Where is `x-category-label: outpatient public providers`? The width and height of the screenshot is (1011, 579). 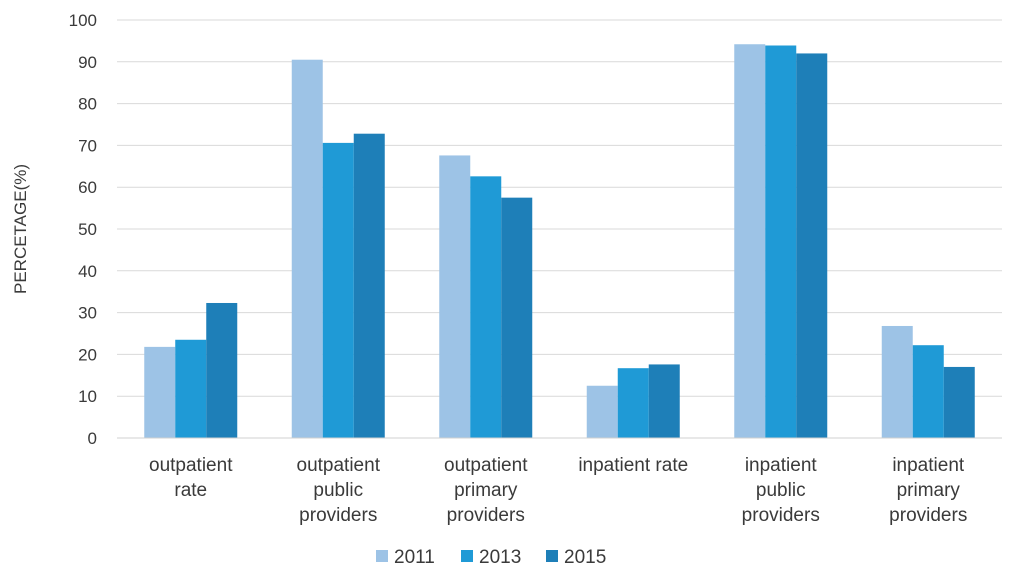 x-category-label: outpatient public providers is located at coordinates (339, 490).